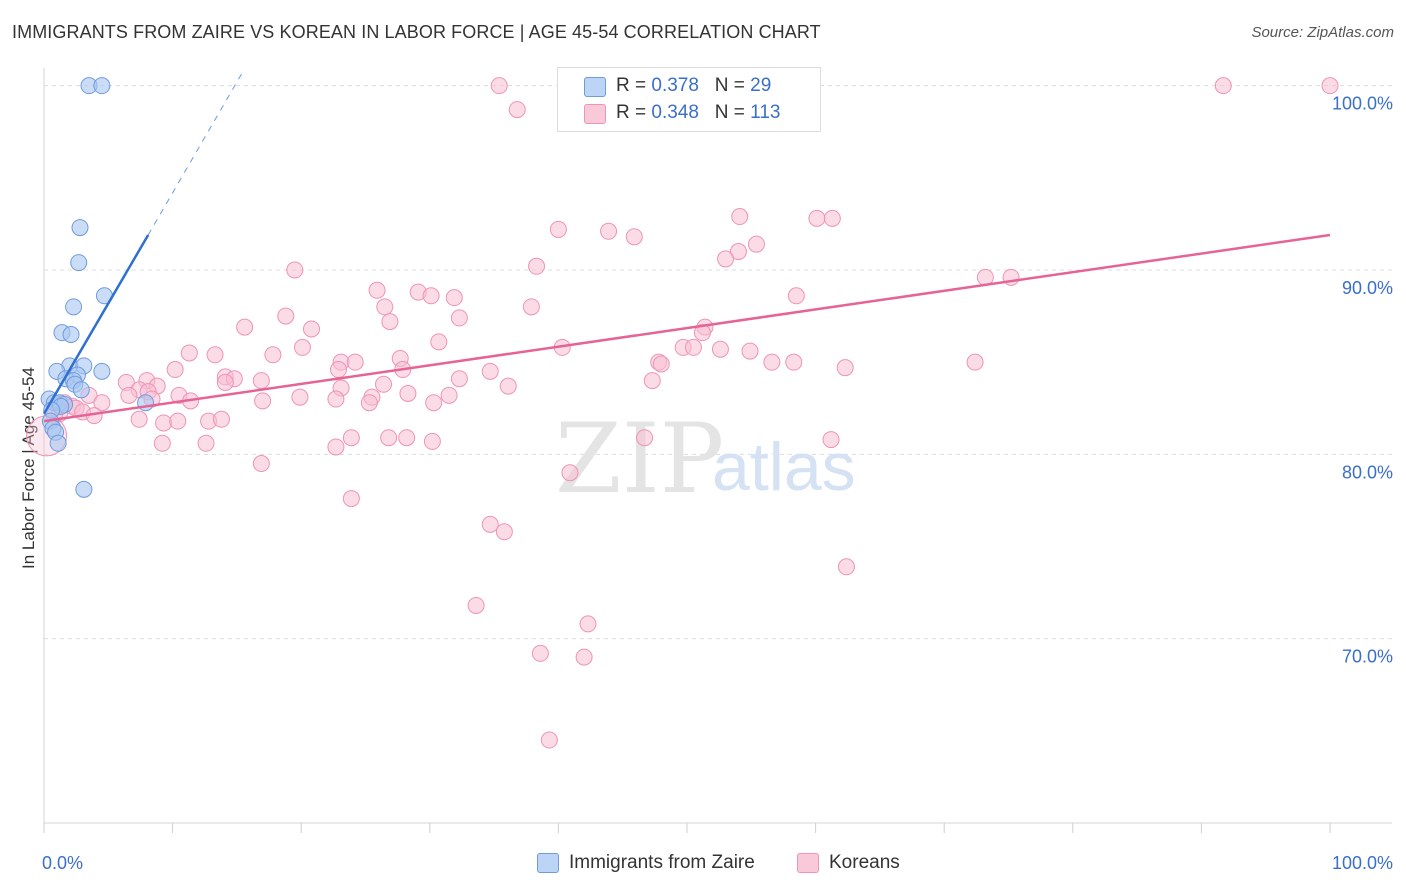 This screenshot has height=892, width=1406. I want to click on y-tick-label: 70.0%, so click(1367, 657).